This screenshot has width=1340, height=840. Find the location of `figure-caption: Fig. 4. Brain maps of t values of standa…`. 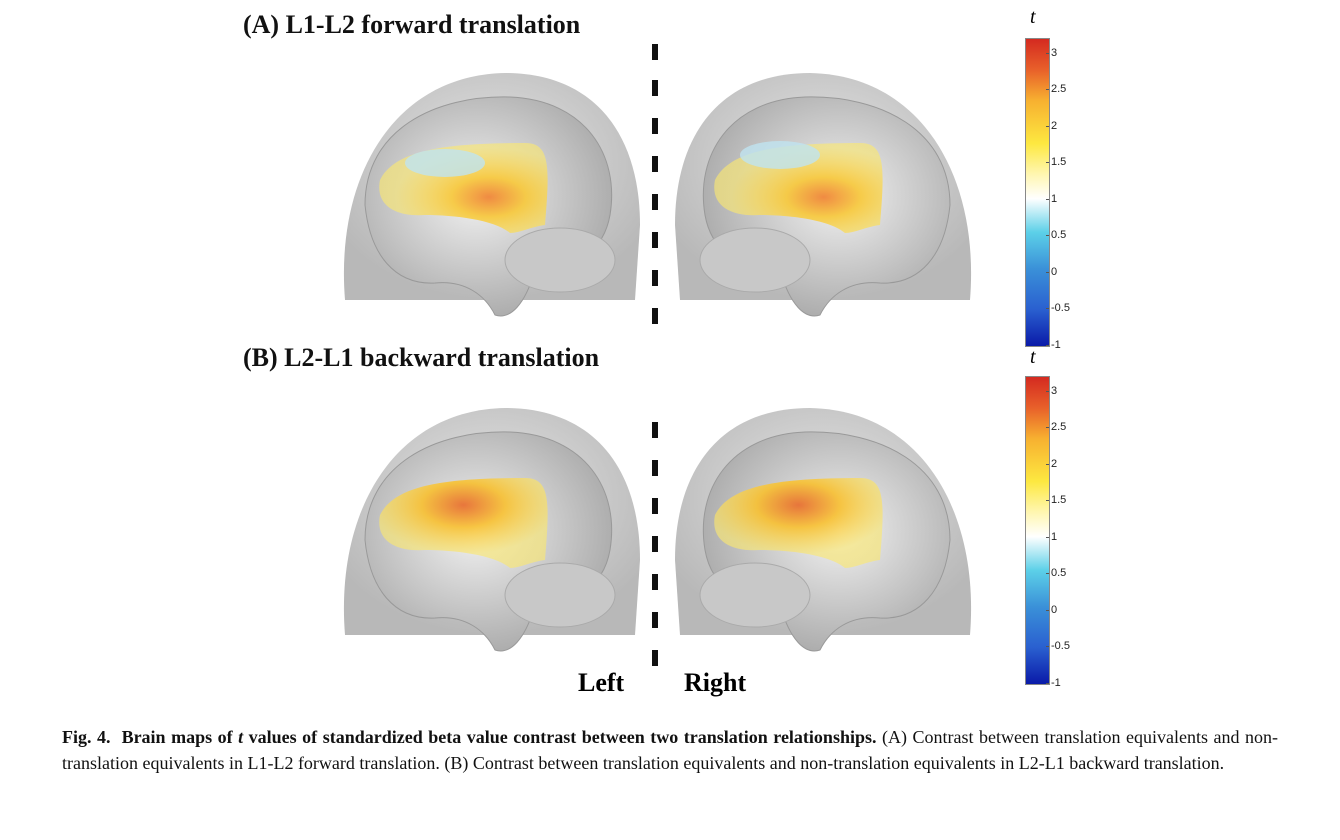

figure-caption: Fig. 4. Brain maps of t values of standa… is located at coordinates (670, 750).